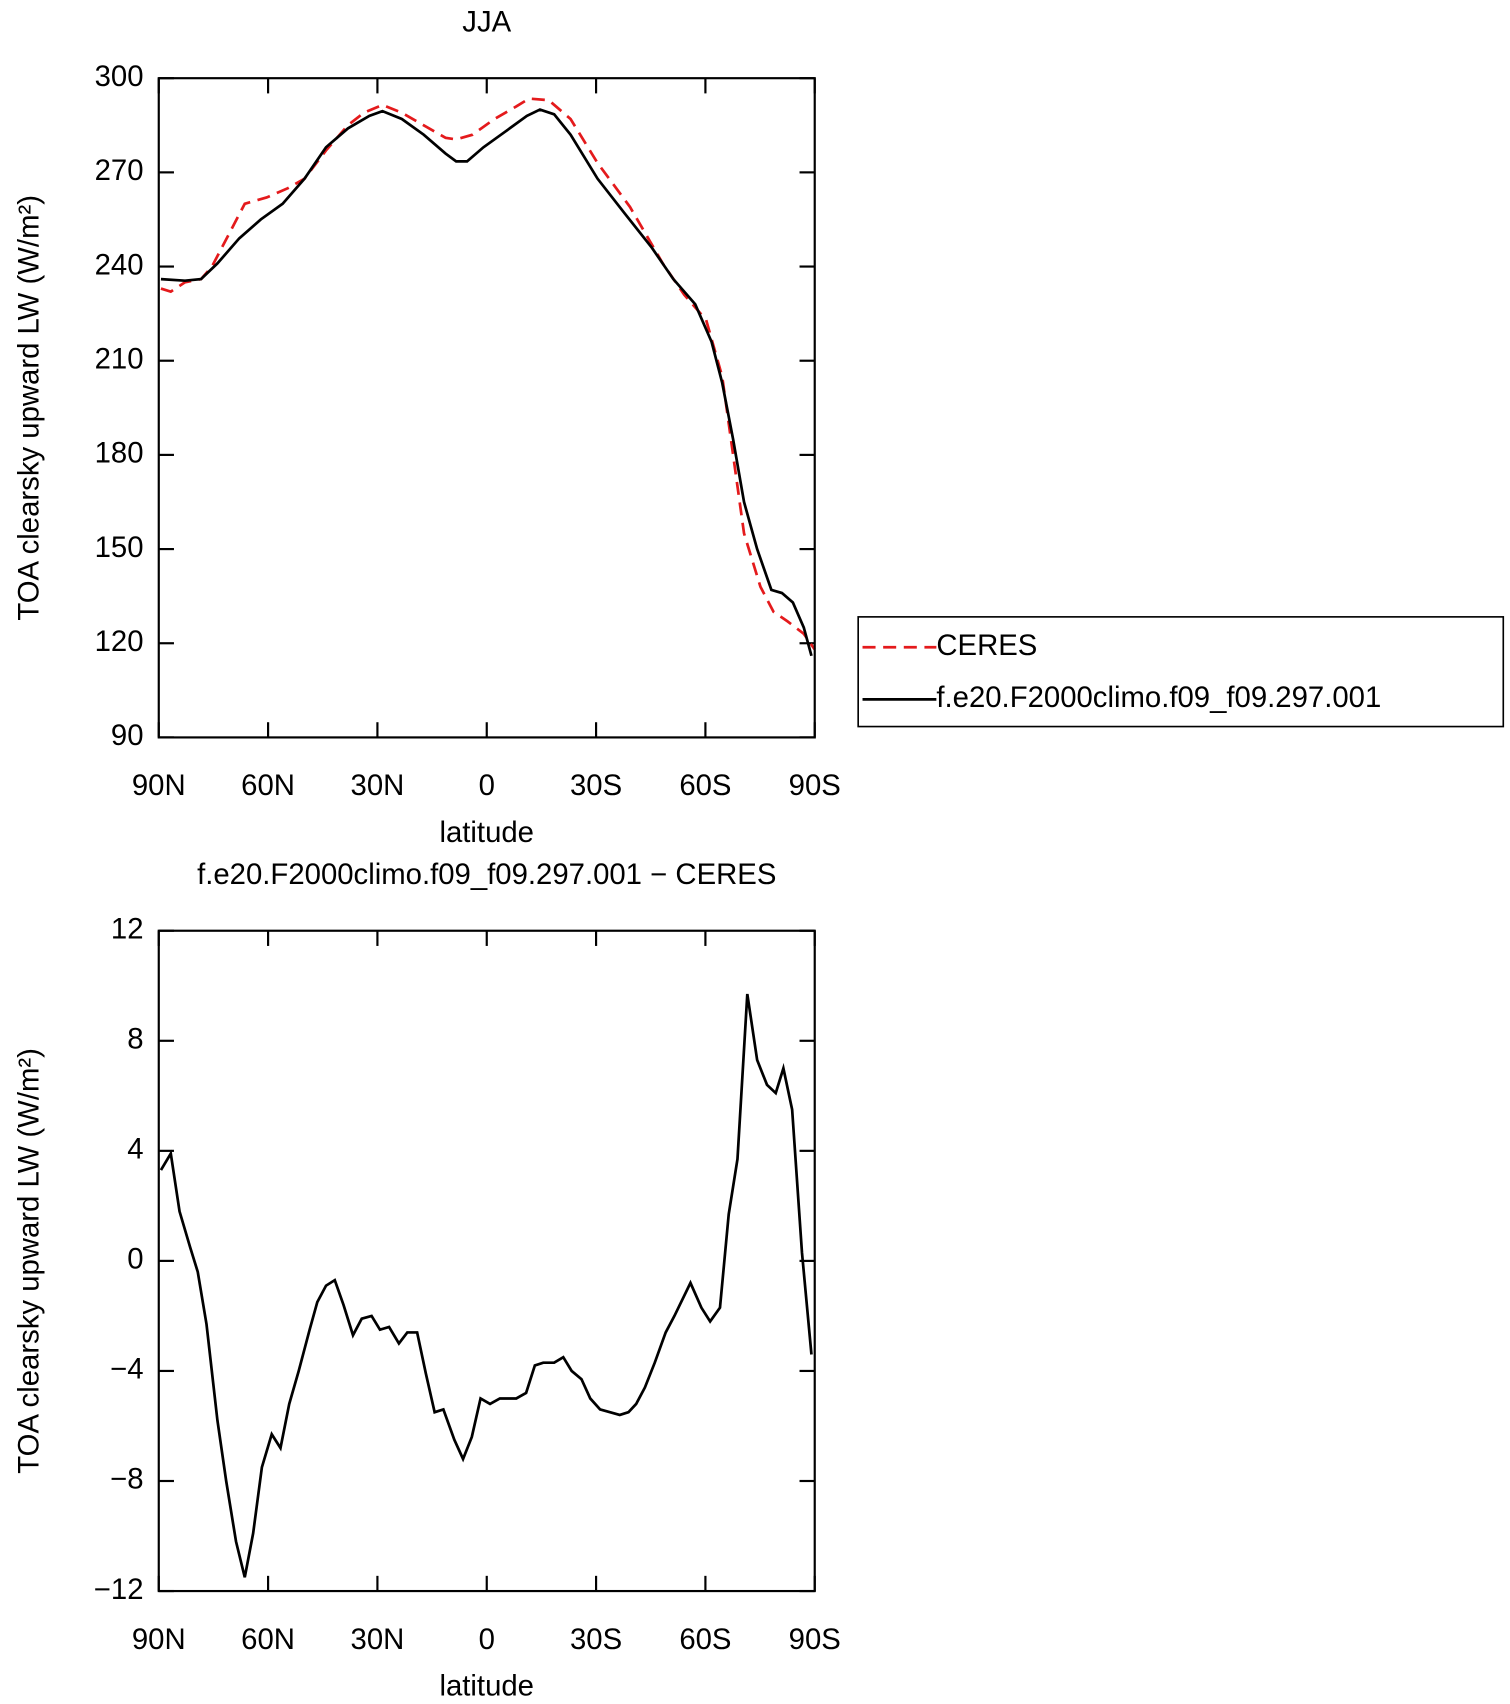 The height and width of the screenshot is (1704, 1510). Describe the element at coordinates (1158, 697) in the screenshot. I see `legend-label: f.e20.F2000climo.f09_f09.297.001` at that location.